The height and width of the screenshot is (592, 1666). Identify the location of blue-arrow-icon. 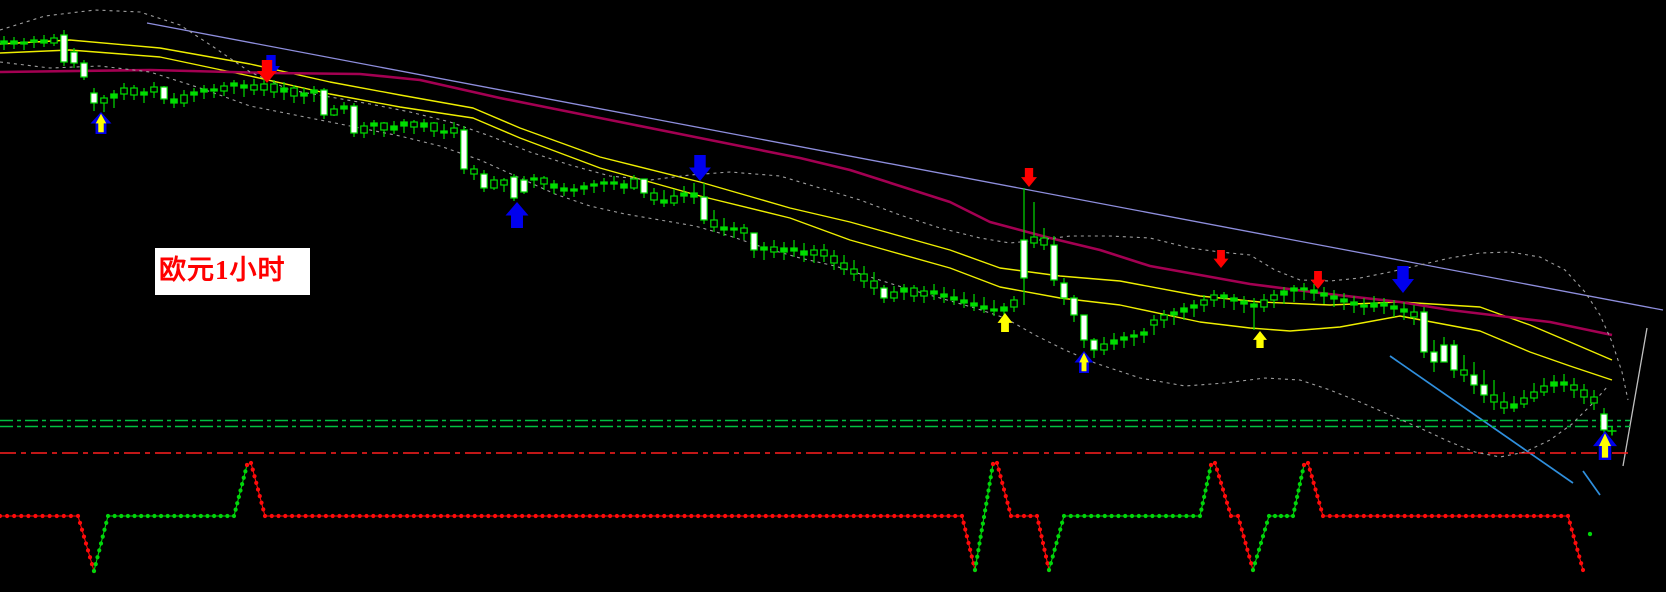
(517, 215).